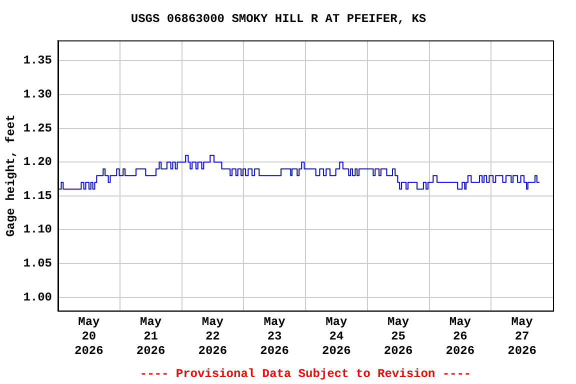 This screenshot has height=384, width=576. What do you see at coordinates (306, 374) in the screenshot?
I see `text: ---- Provisional Data Subject to Revision ----` at bounding box center [306, 374].